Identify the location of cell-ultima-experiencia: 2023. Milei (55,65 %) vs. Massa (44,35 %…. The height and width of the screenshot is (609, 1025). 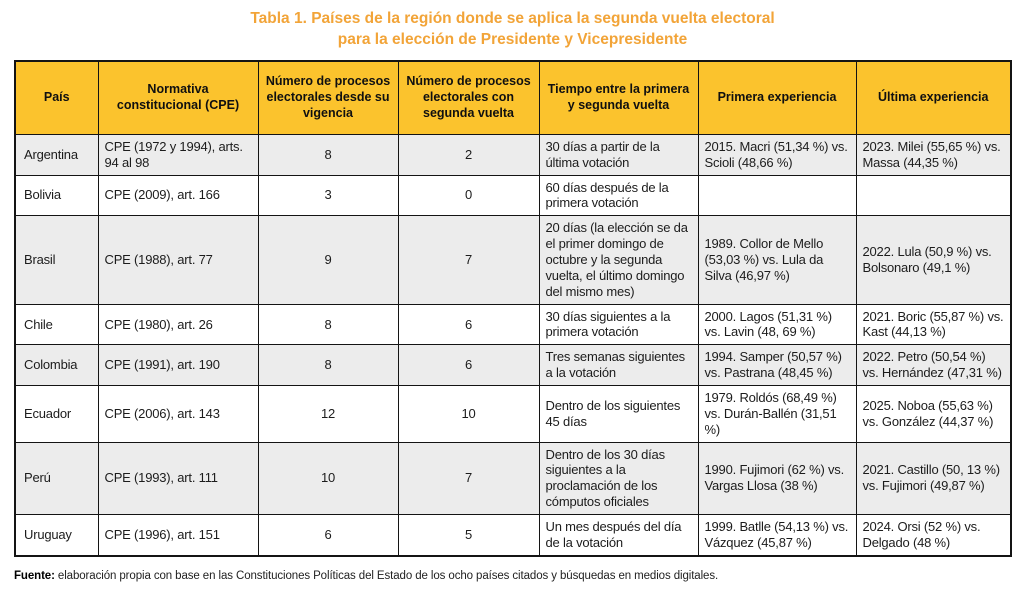
(933, 154).